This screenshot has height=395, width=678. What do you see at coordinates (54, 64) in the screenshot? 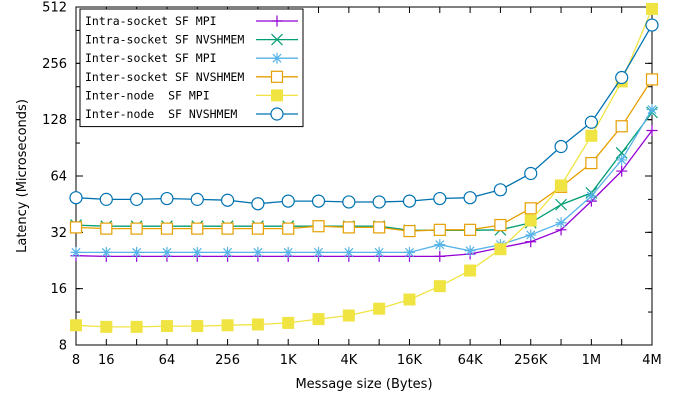
I see `y-tick-label: 256` at bounding box center [54, 64].